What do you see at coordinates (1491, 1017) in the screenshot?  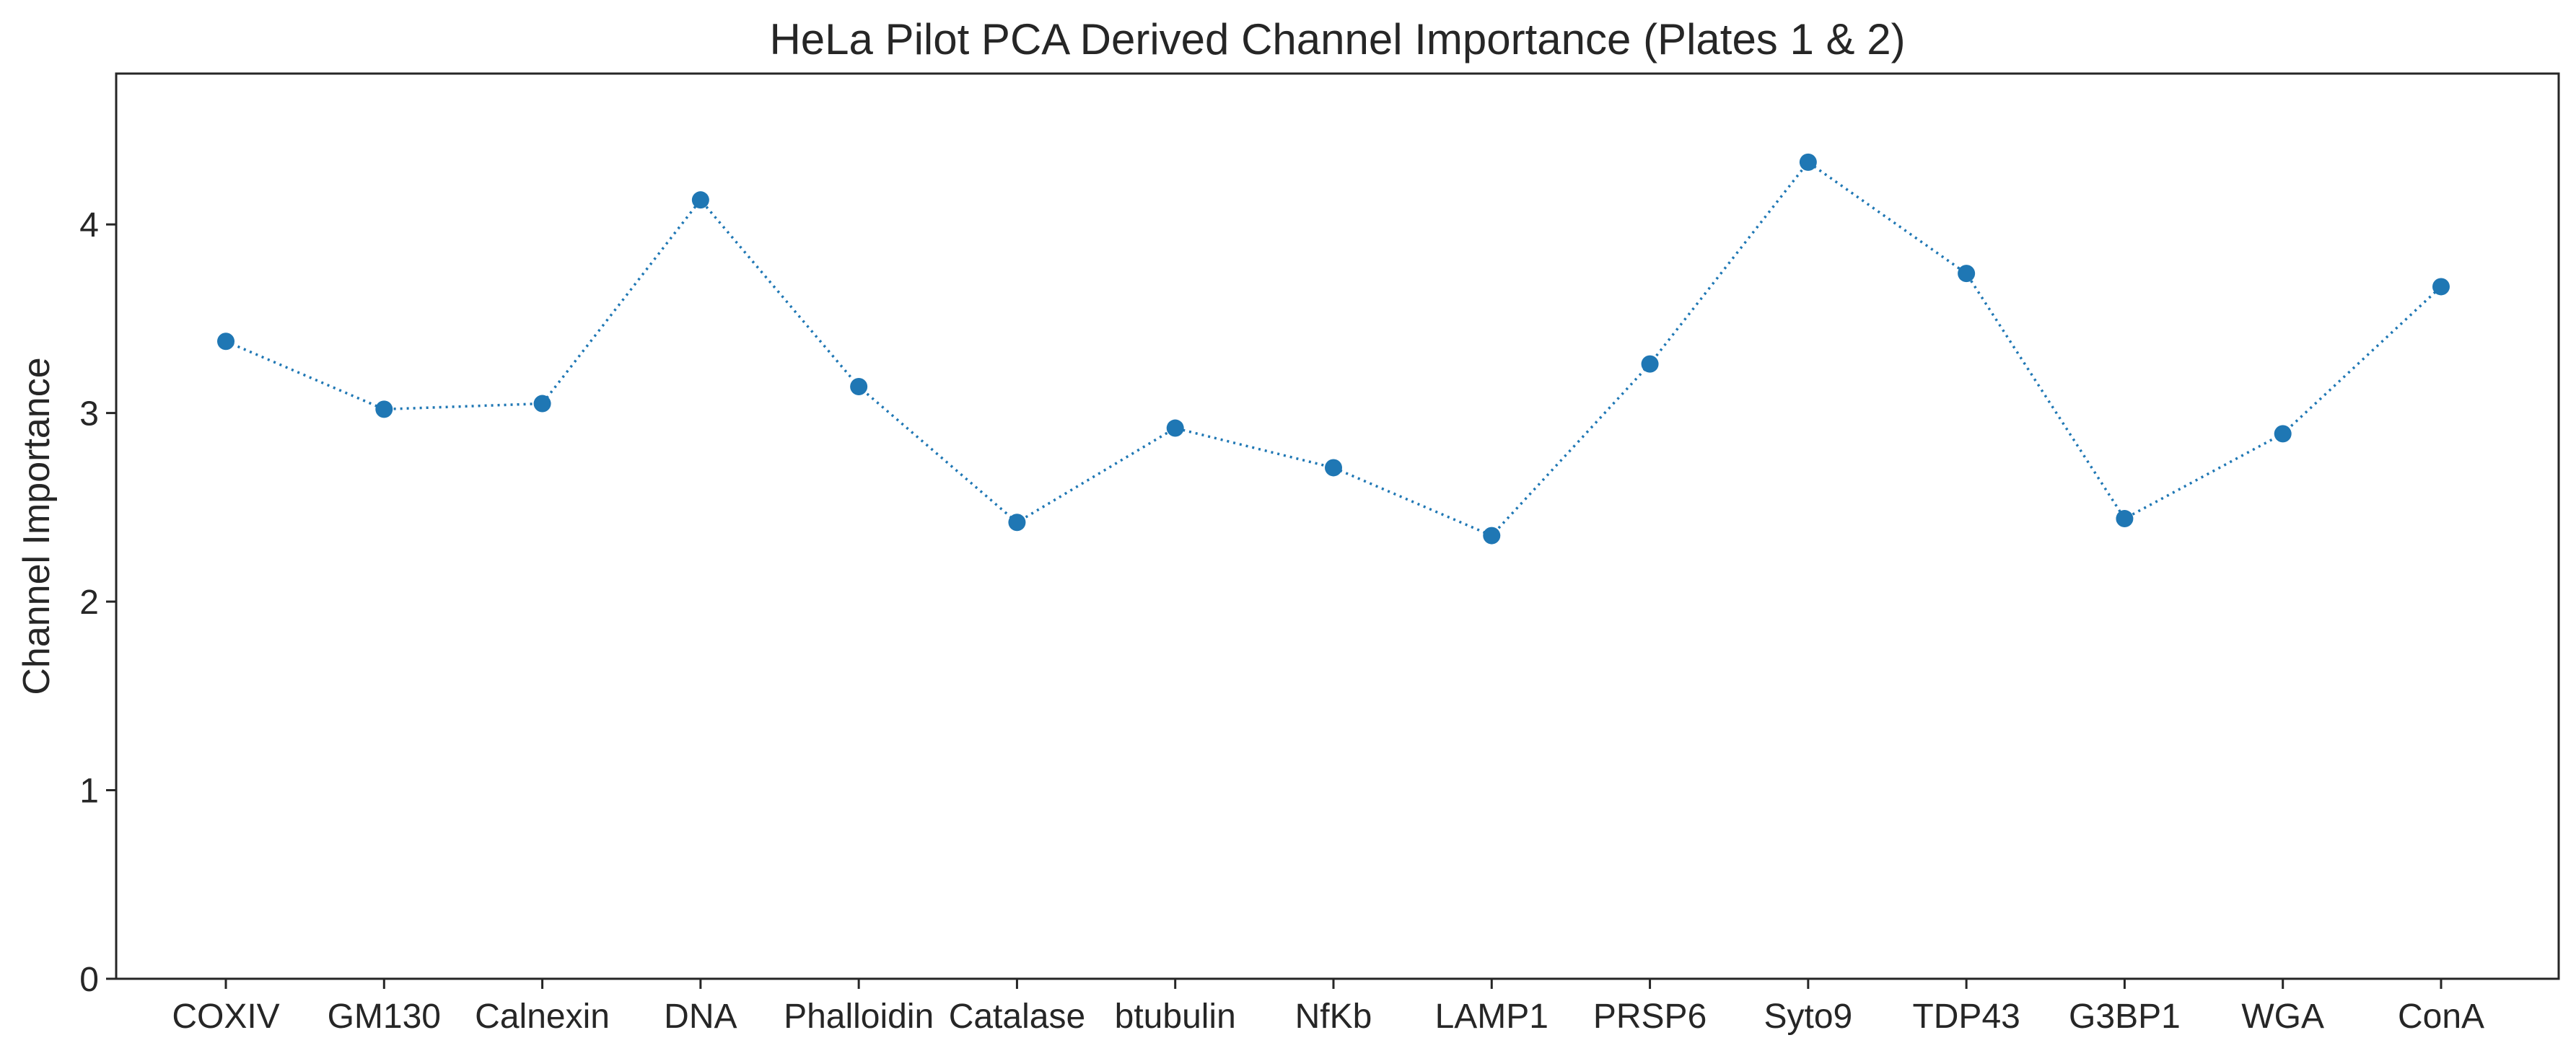 I see `x-tick-label: LAMP1` at bounding box center [1491, 1017].